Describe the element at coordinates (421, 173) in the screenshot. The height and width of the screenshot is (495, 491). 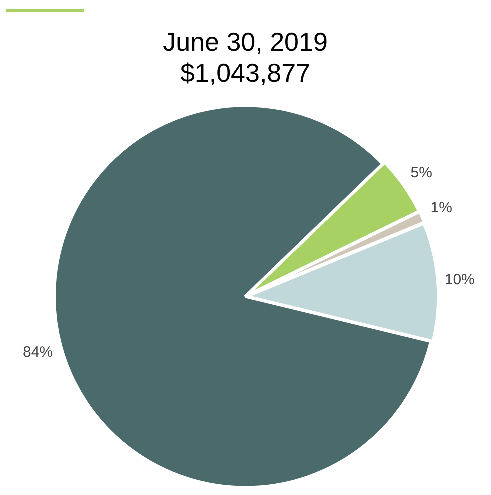
I see `data-label: 5%` at that location.